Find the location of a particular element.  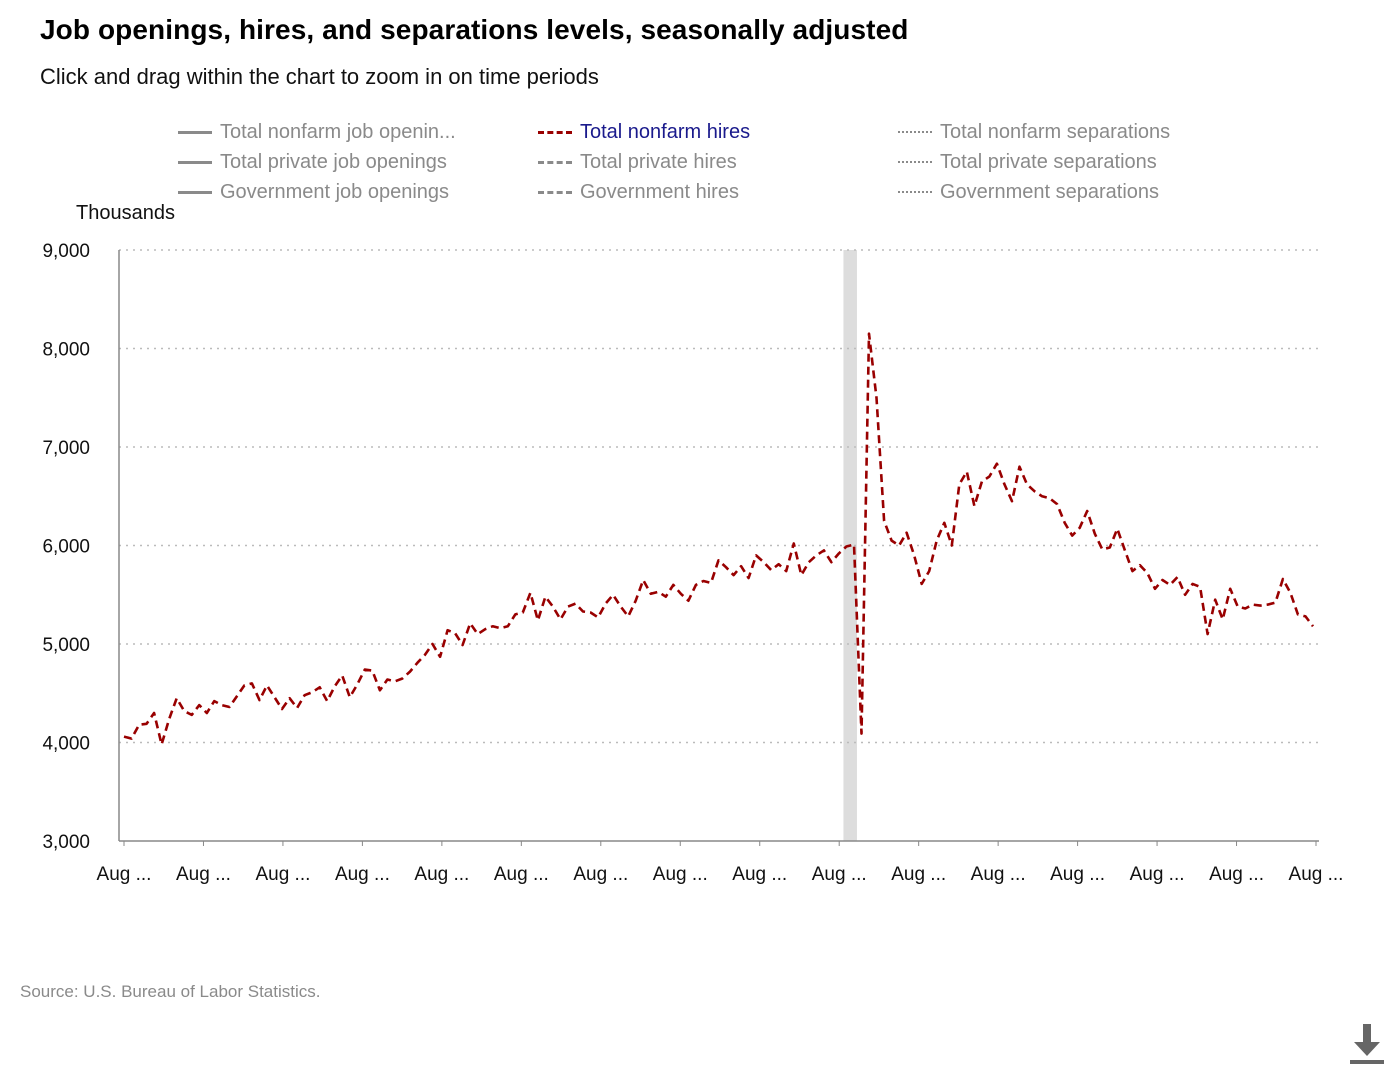

y-tick-label: 7,000 is located at coordinates (66, 448).